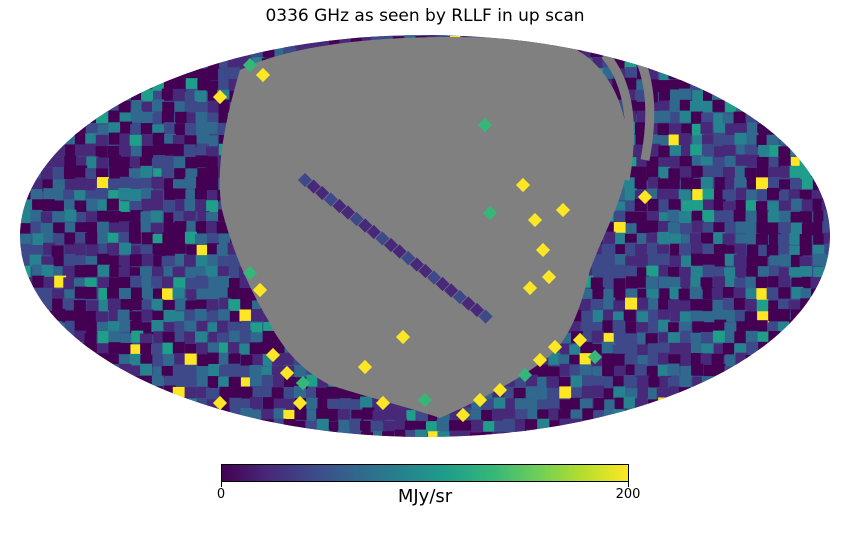  I want to click on colorbar-max-label: 200, so click(628, 494).